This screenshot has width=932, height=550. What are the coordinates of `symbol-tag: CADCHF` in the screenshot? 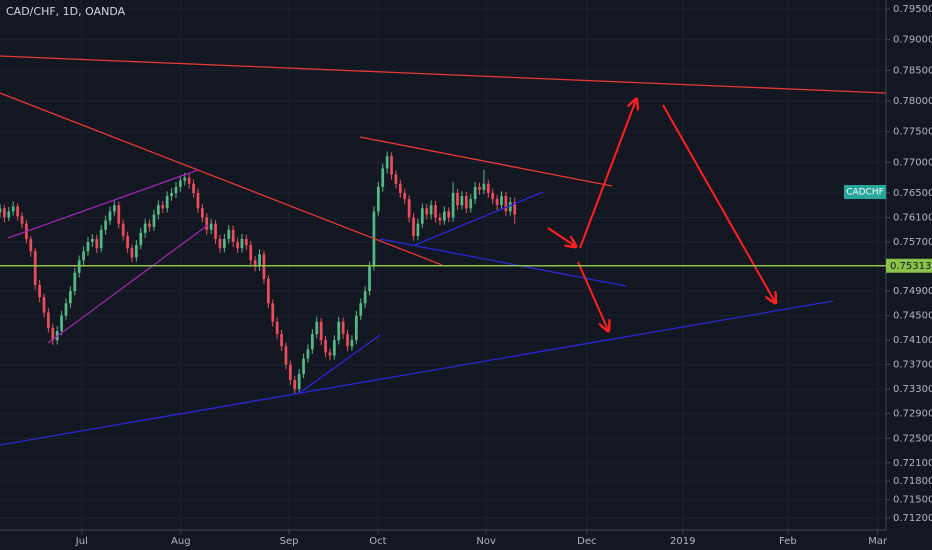 It's located at (865, 193).